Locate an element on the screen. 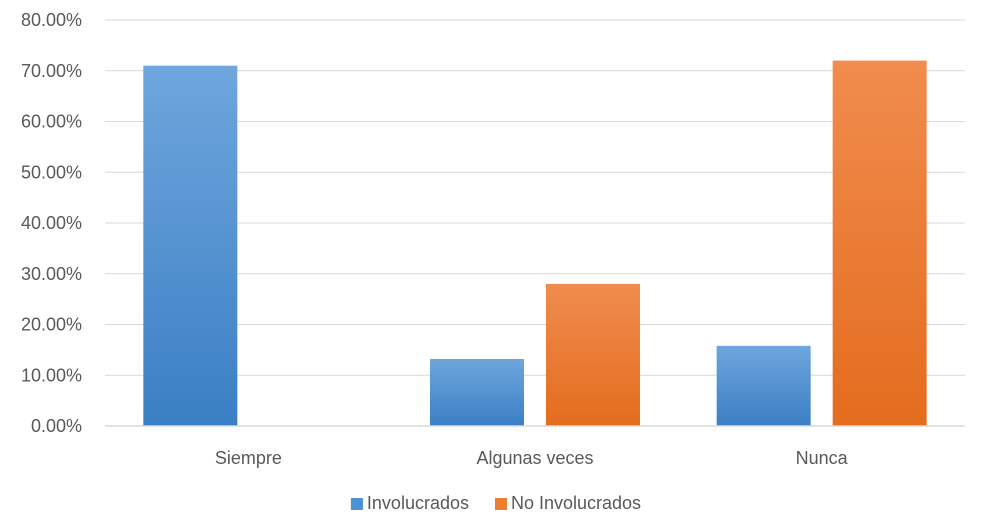  y-tick-label: 40.00% is located at coordinates (51, 223).